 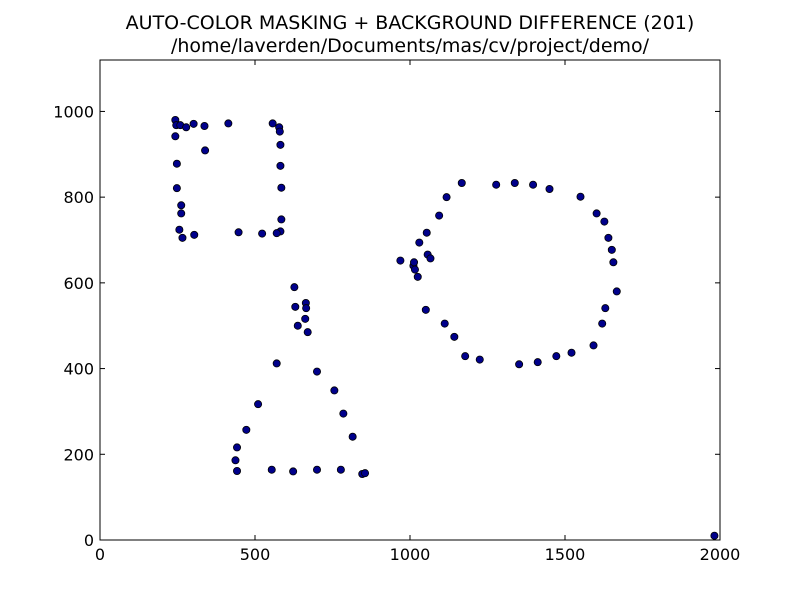 What do you see at coordinates (89, 540) in the screenshot?
I see `y-tick-label: 0` at bounding box center [89, 540].